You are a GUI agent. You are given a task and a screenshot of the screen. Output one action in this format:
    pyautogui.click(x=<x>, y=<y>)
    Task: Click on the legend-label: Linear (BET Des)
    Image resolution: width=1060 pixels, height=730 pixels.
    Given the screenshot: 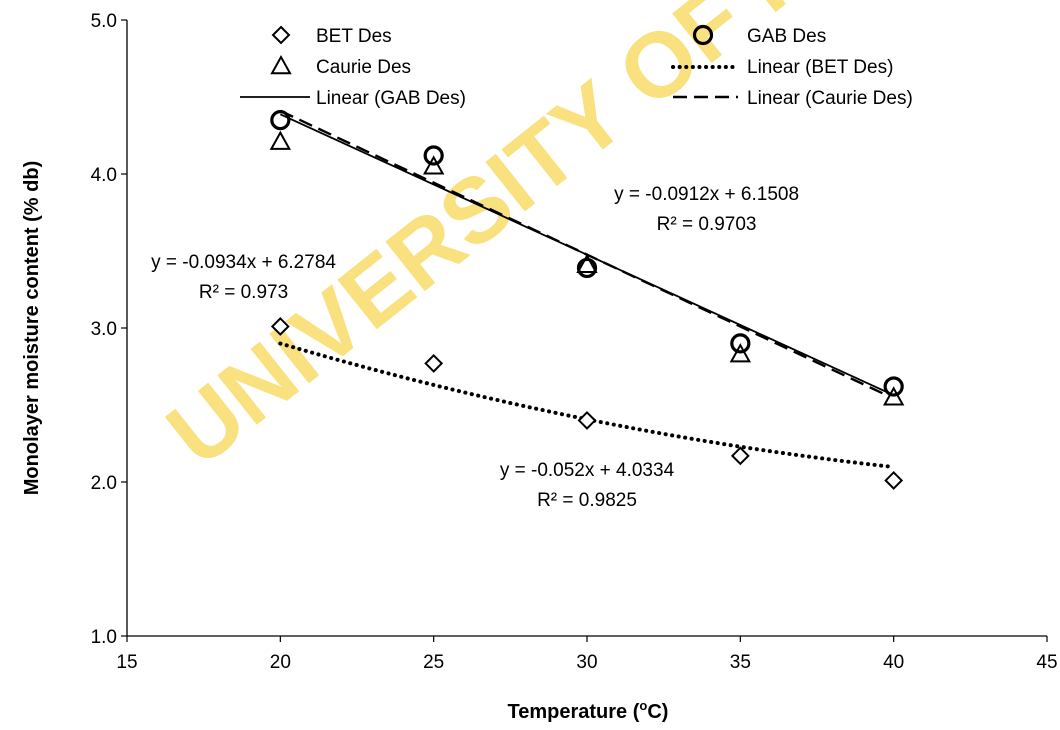 What is the action you would take?
    pyautogui.click(x=820, y=67)
    